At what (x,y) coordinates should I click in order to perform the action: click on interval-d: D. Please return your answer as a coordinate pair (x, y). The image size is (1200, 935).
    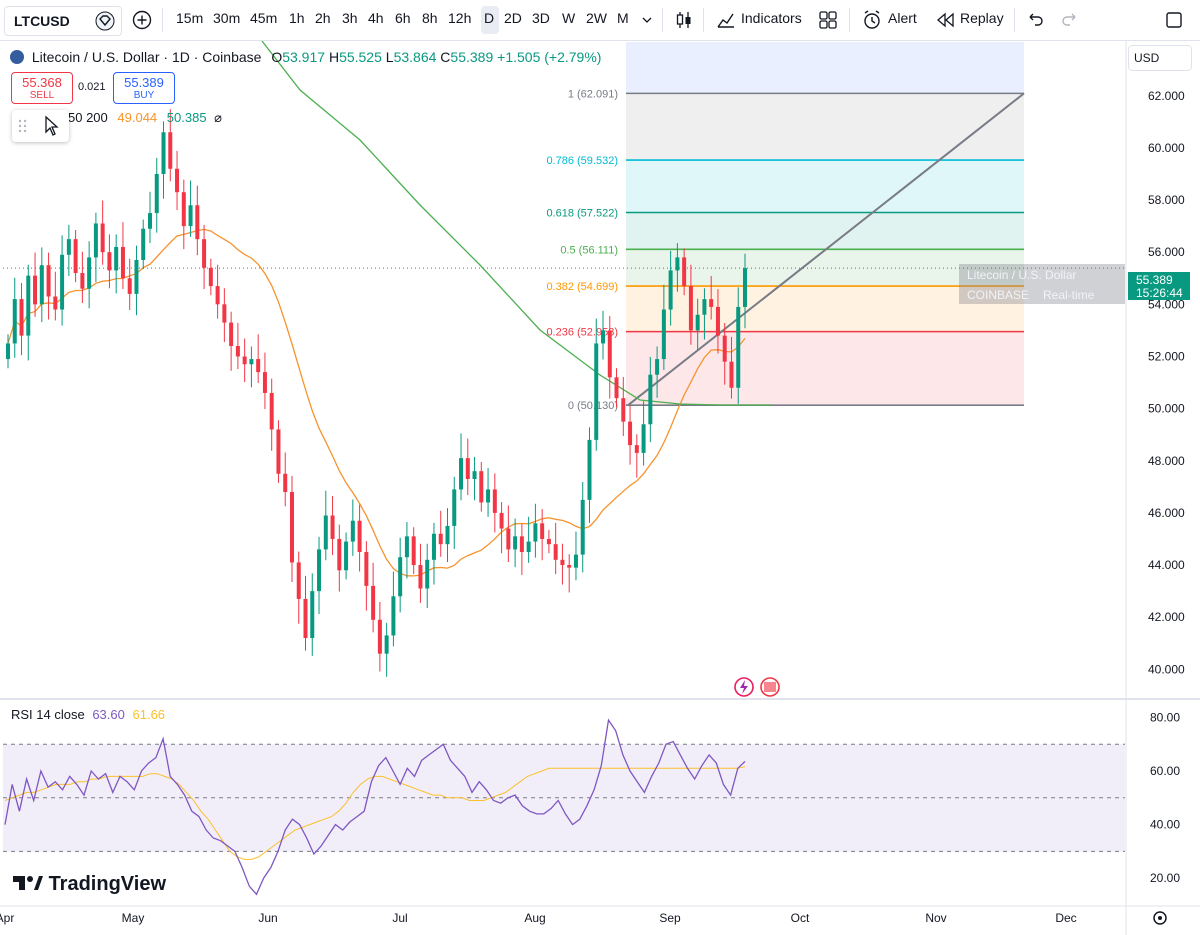
    Looking at the image, I should click on (489, 18).